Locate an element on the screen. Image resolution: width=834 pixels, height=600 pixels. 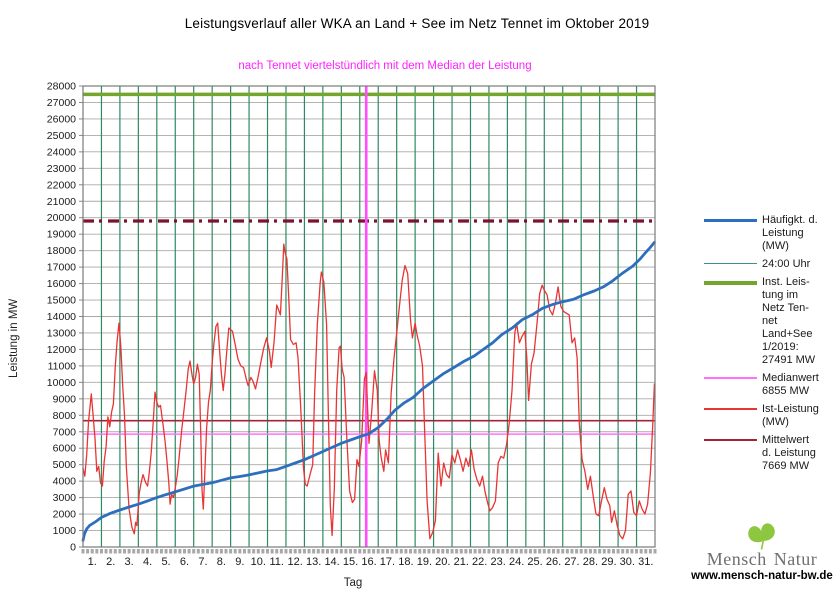
y-tick-label: 27000 is located at coordinates (61, 103).